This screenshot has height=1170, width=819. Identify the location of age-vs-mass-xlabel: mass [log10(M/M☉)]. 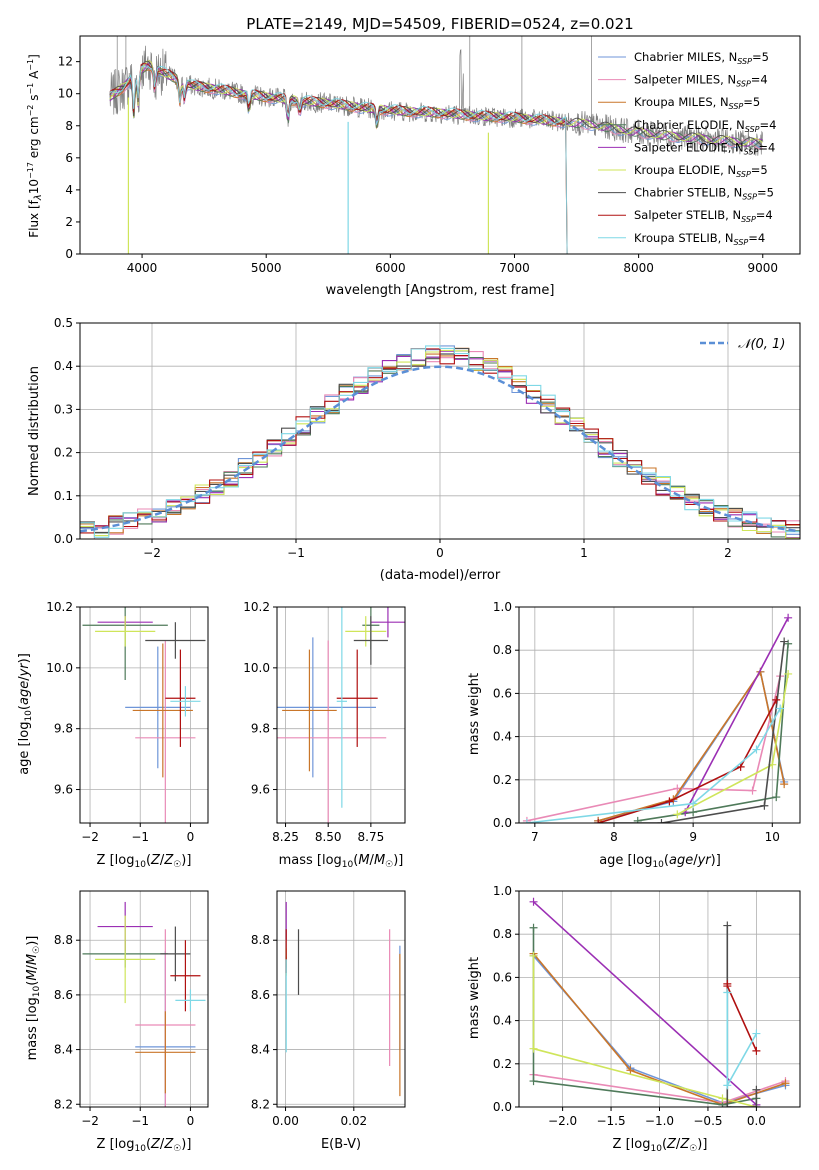
(341, 861).